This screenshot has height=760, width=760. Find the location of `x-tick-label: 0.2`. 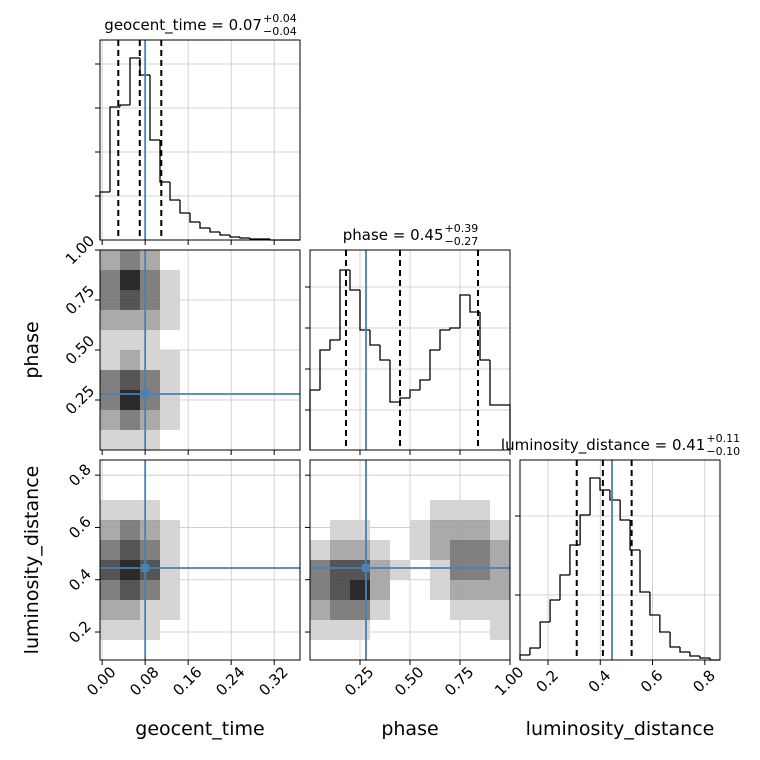

x-tick-label: 0.2 is located at coordinates (547, 681).